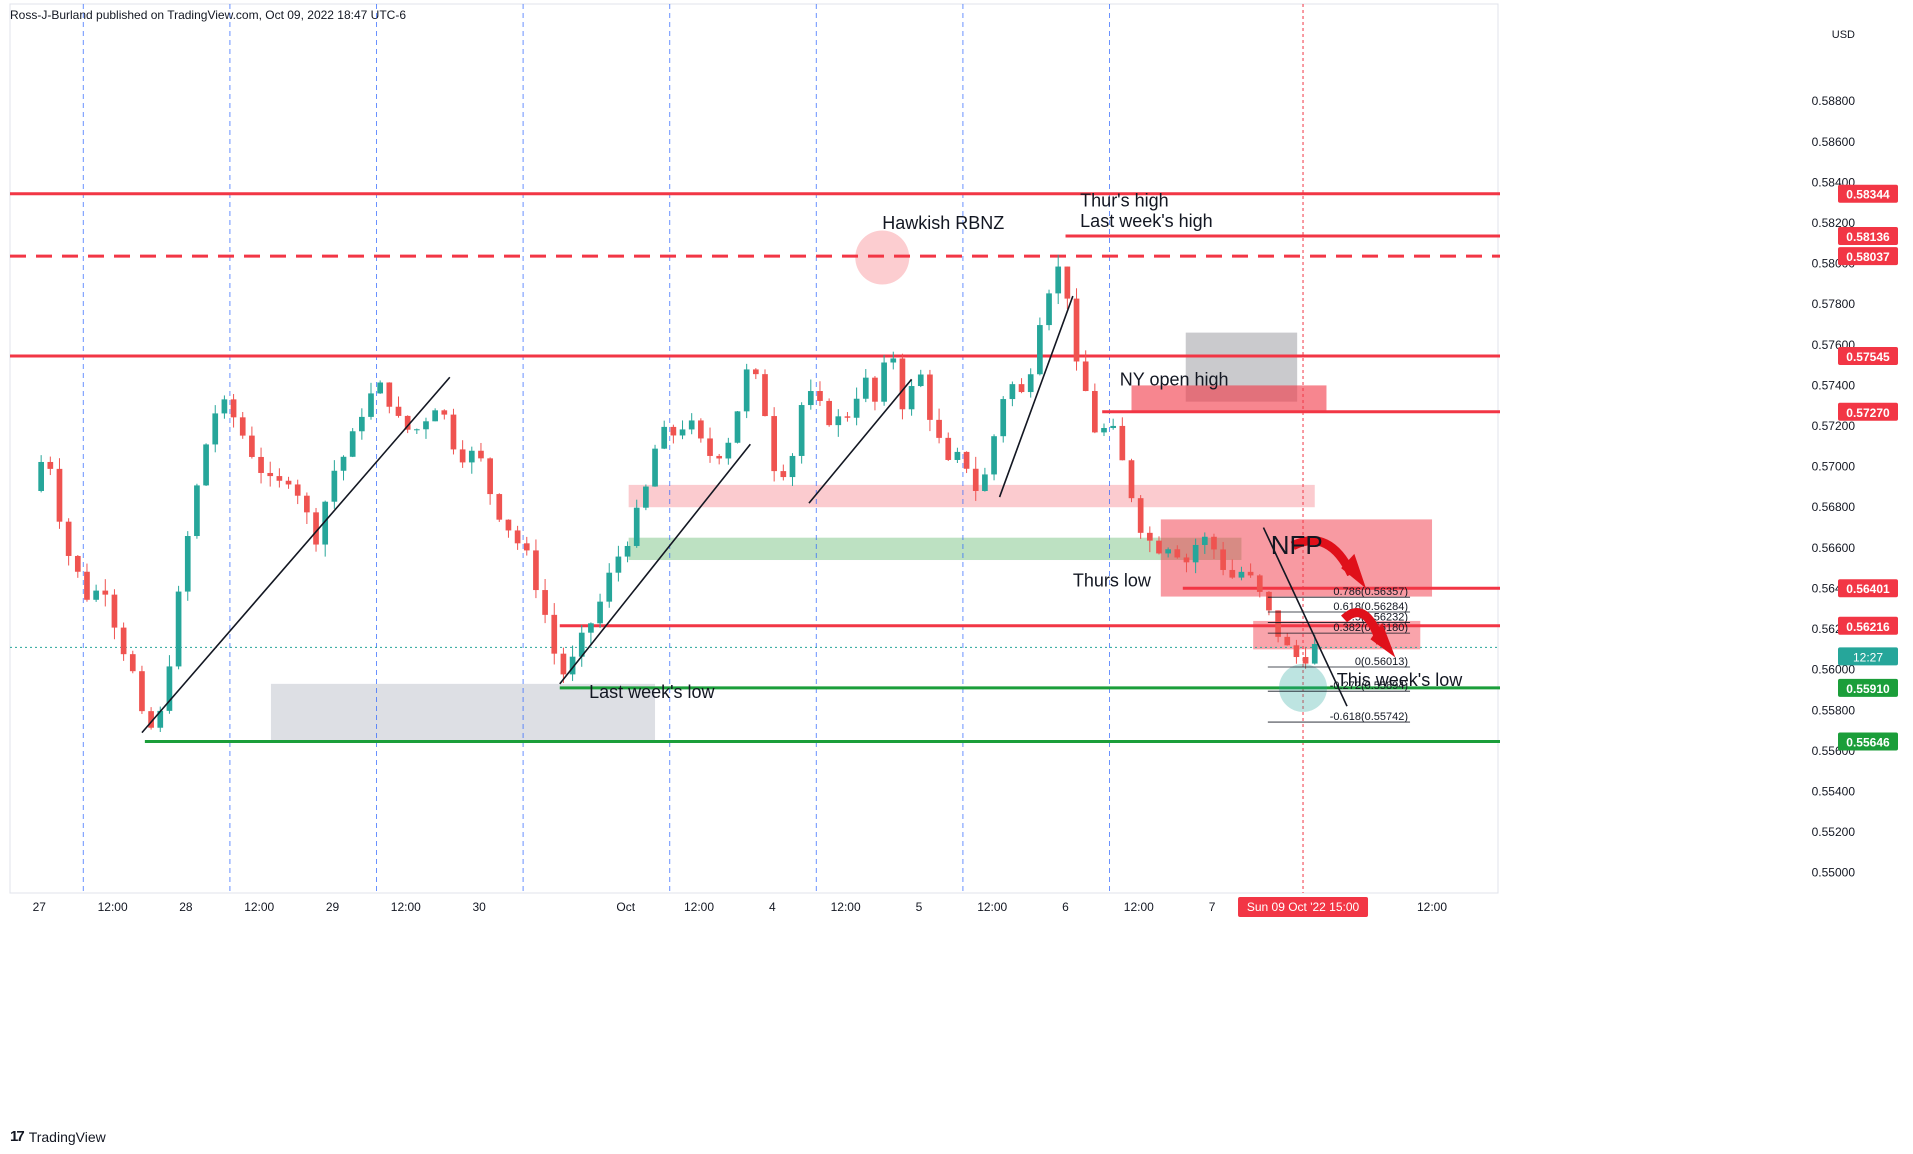 The image size is (1913, 1154). What do you see at coordinates (1297, 545) in the screenshot?
I see `annotation-label: NFP` at bounding box center [1297, 545].